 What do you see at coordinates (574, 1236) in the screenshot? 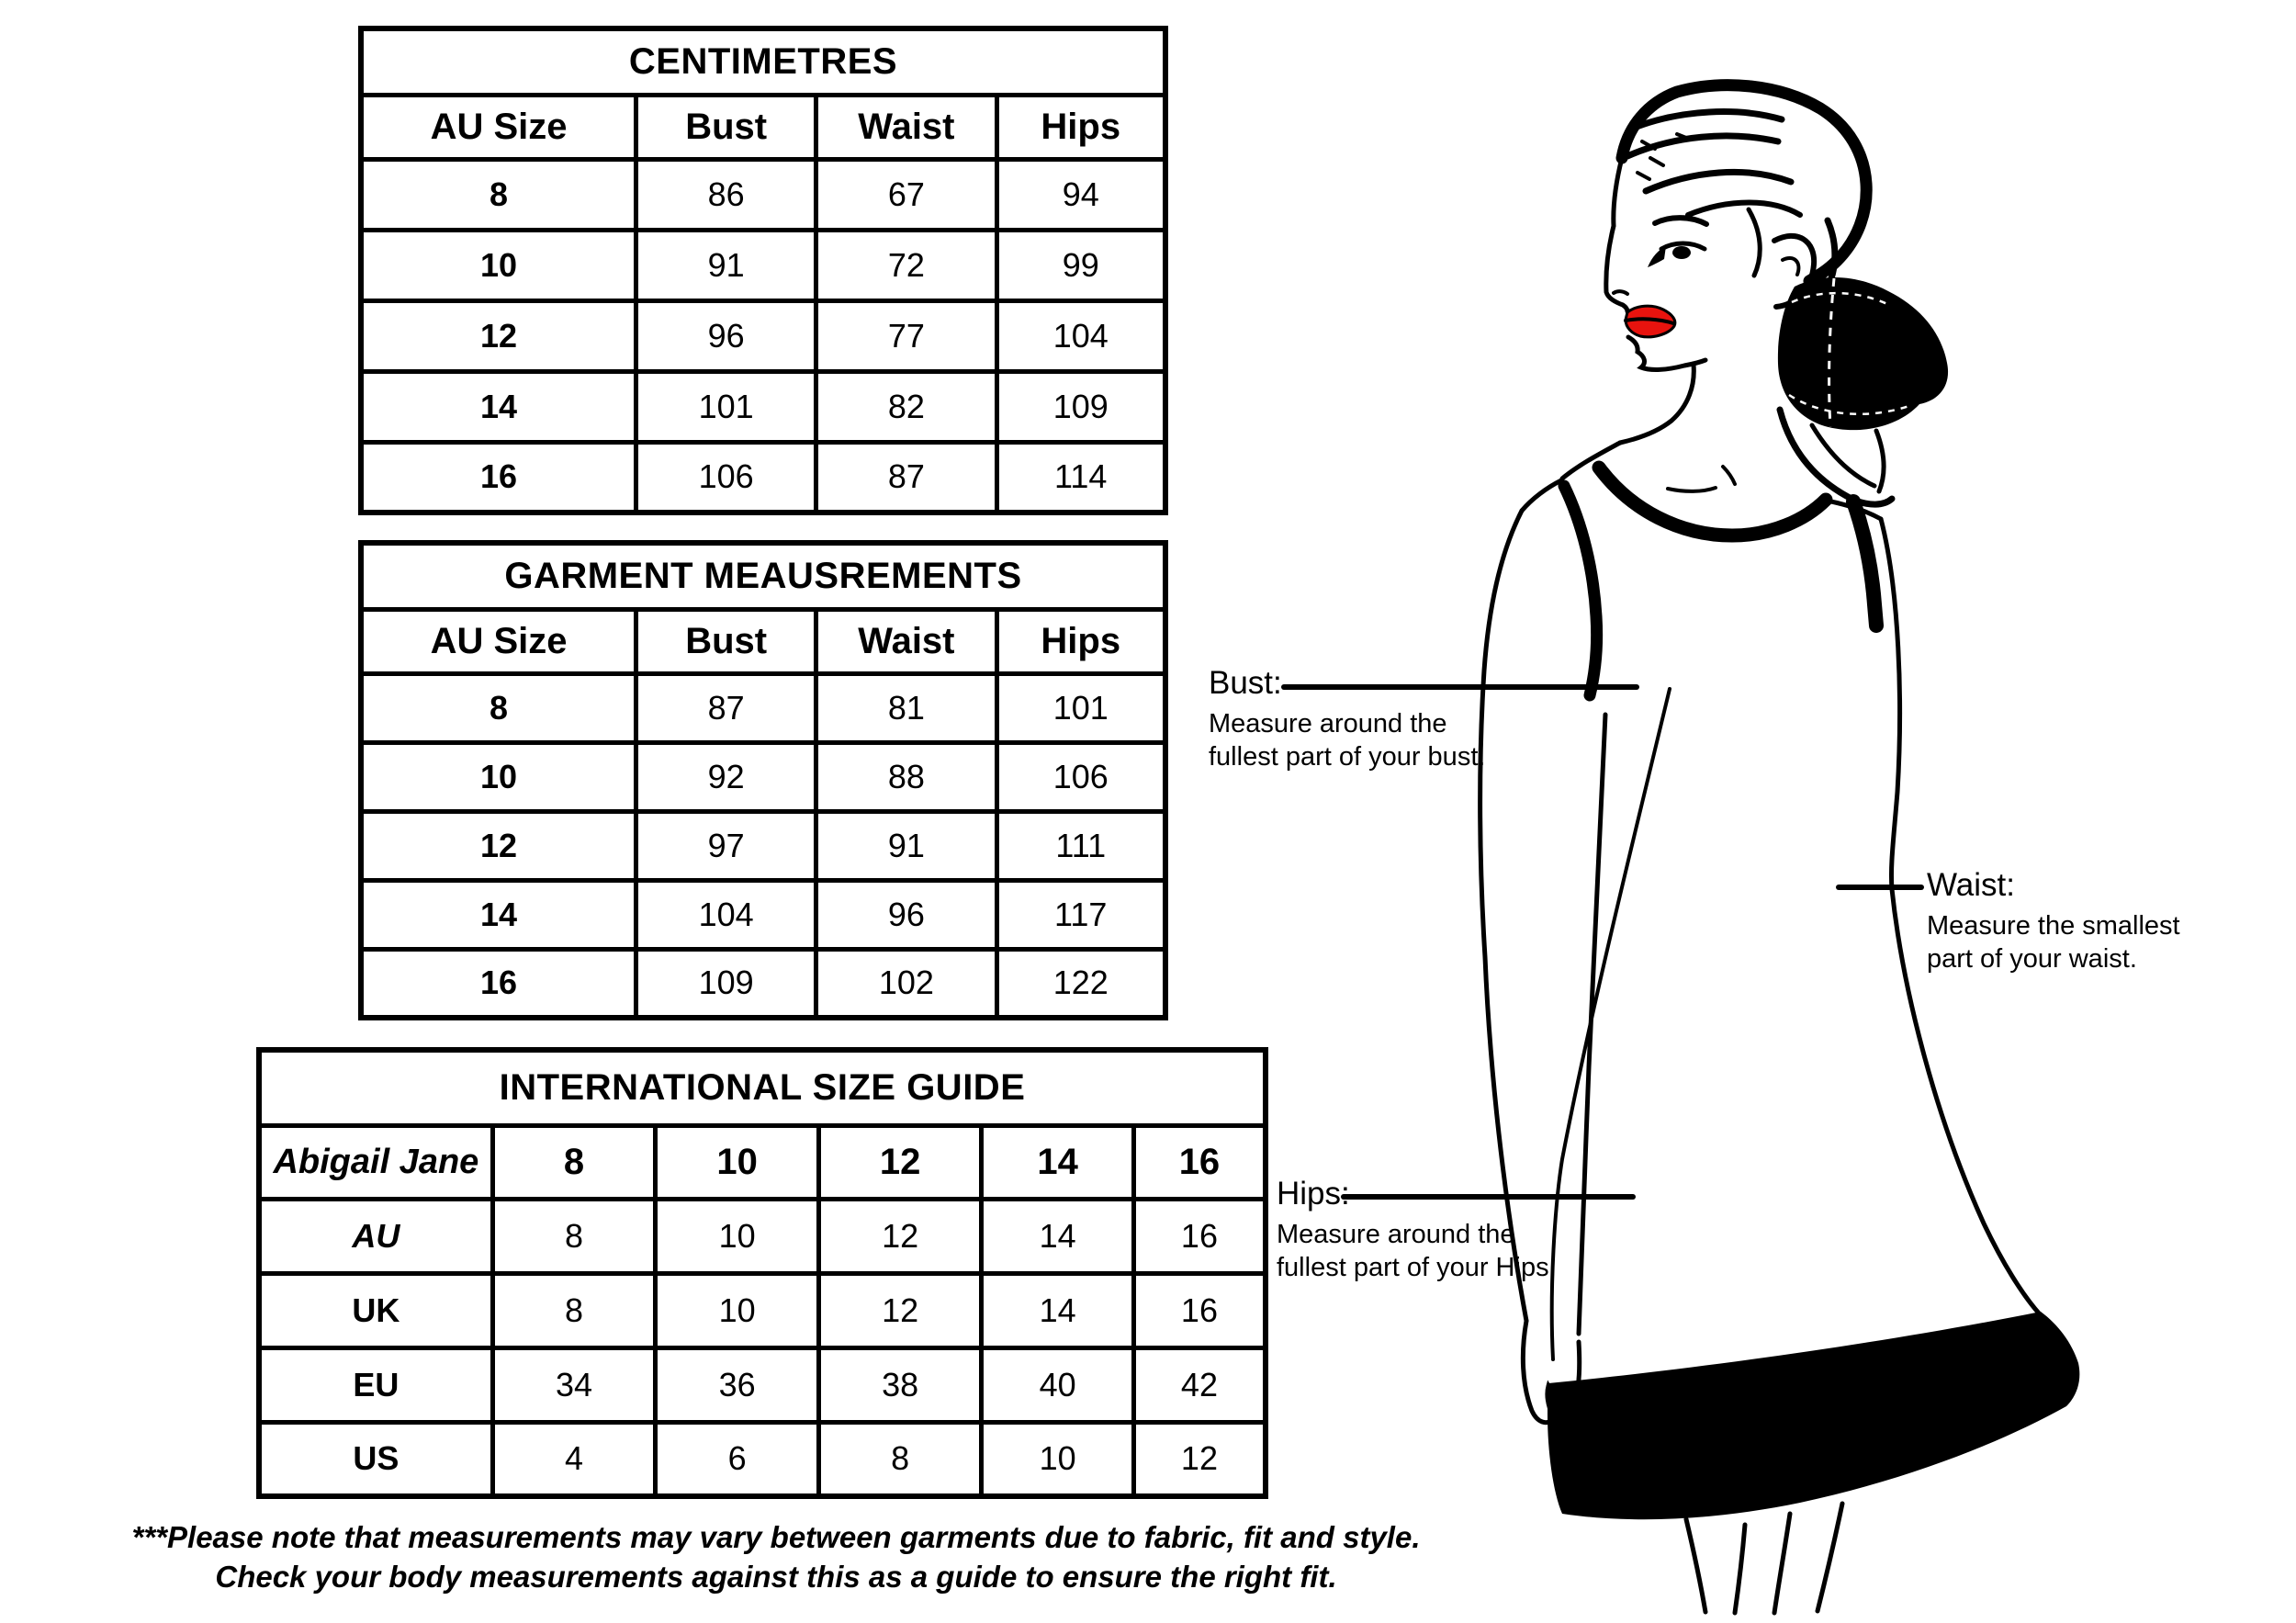
I see `value-cell: 8` at bounding box center [574, 1236].